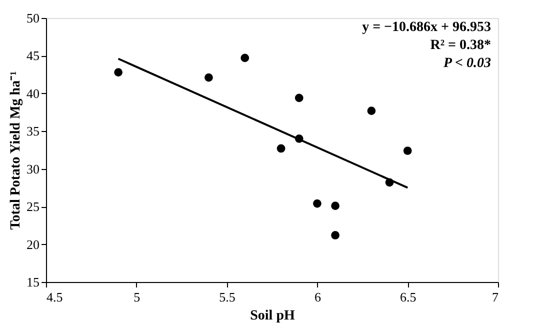 The image size is (550, 334). I want to click on annotation: y = −10.686x + 96.953, so click(426, 27).